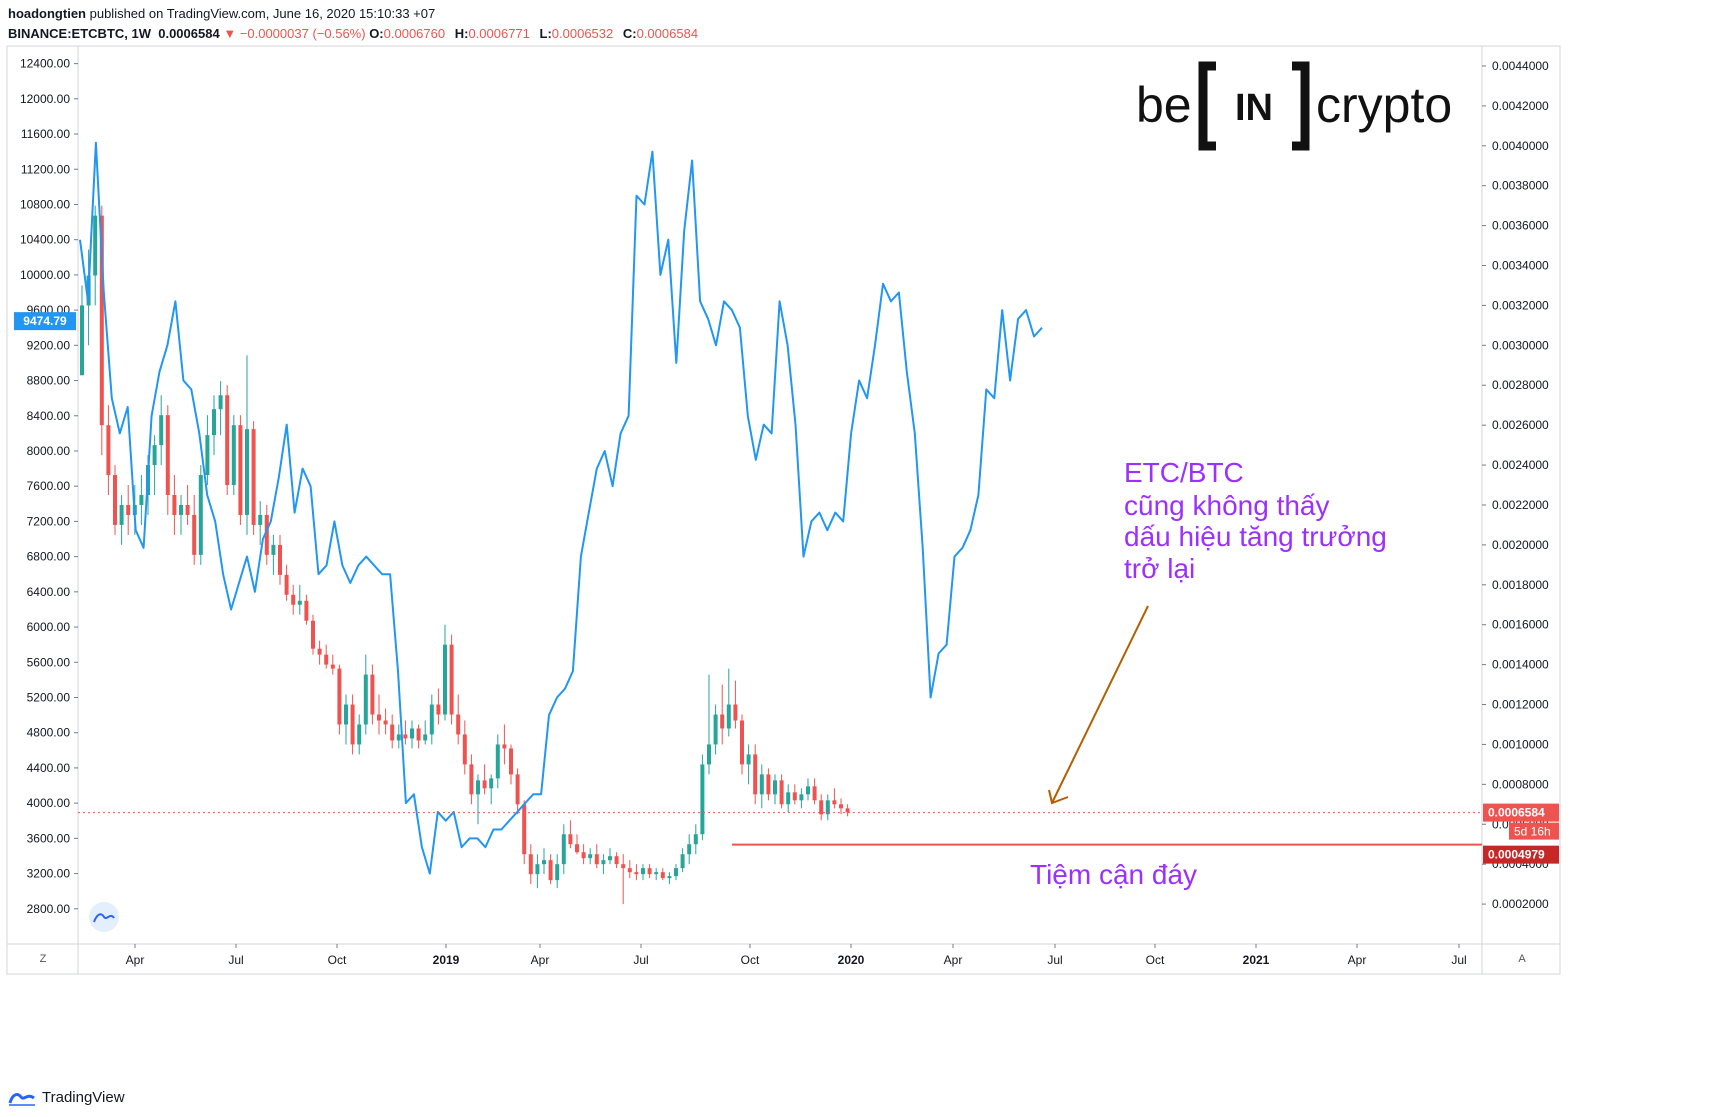 Image resolution: width=1728 pixels, height=1117 pixels. I want to click on left-axis-tick-label: 10800.00, so click(45, 204).